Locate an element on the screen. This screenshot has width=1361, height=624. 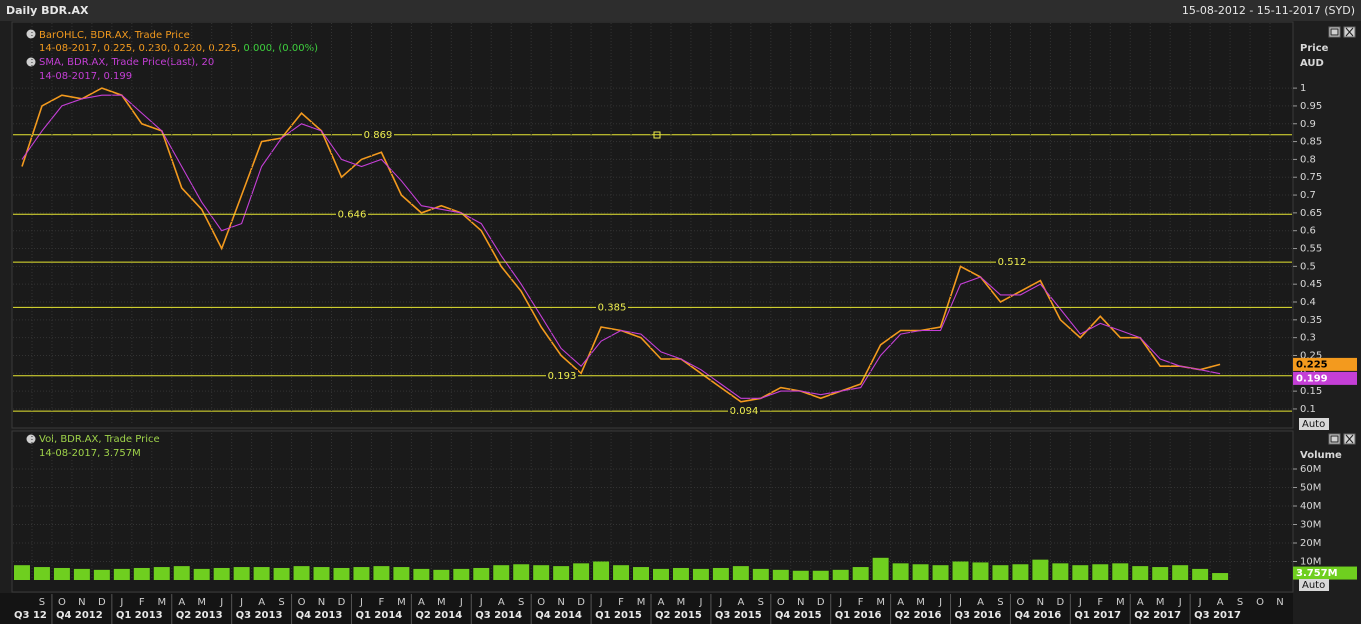
level-label: 0.646 is located at coordinates (352, 214).